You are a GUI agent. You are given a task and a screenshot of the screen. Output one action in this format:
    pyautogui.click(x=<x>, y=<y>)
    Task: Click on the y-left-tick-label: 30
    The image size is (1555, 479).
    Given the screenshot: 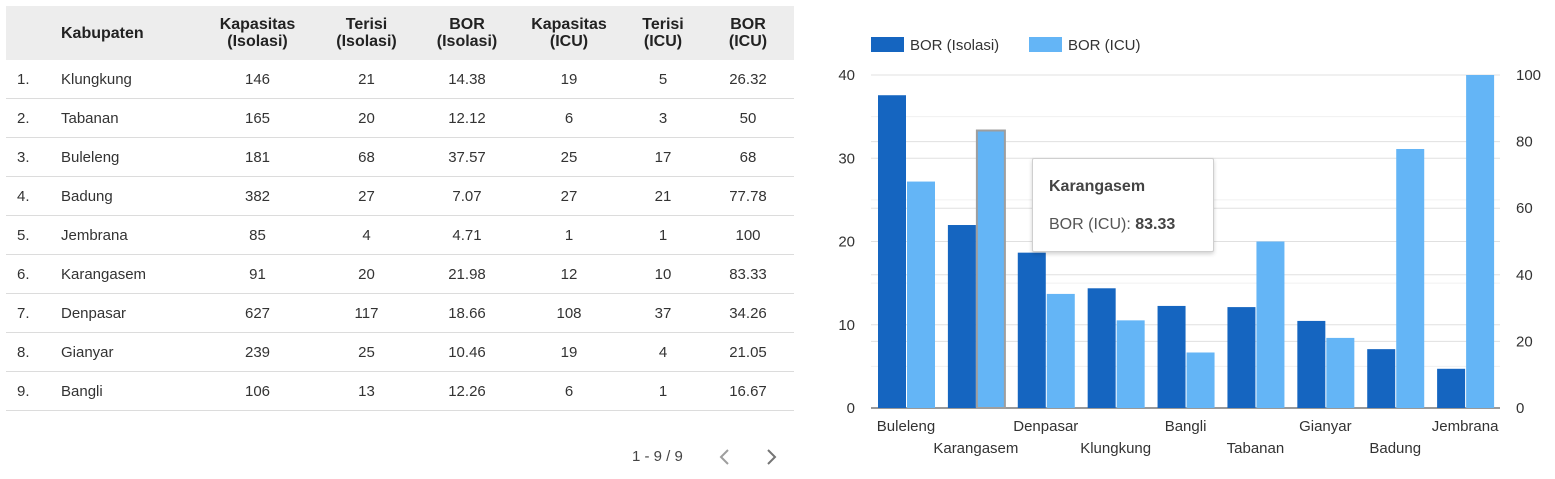 What is the action you would take?
    pyautogui.click(x=846, y=158)
    